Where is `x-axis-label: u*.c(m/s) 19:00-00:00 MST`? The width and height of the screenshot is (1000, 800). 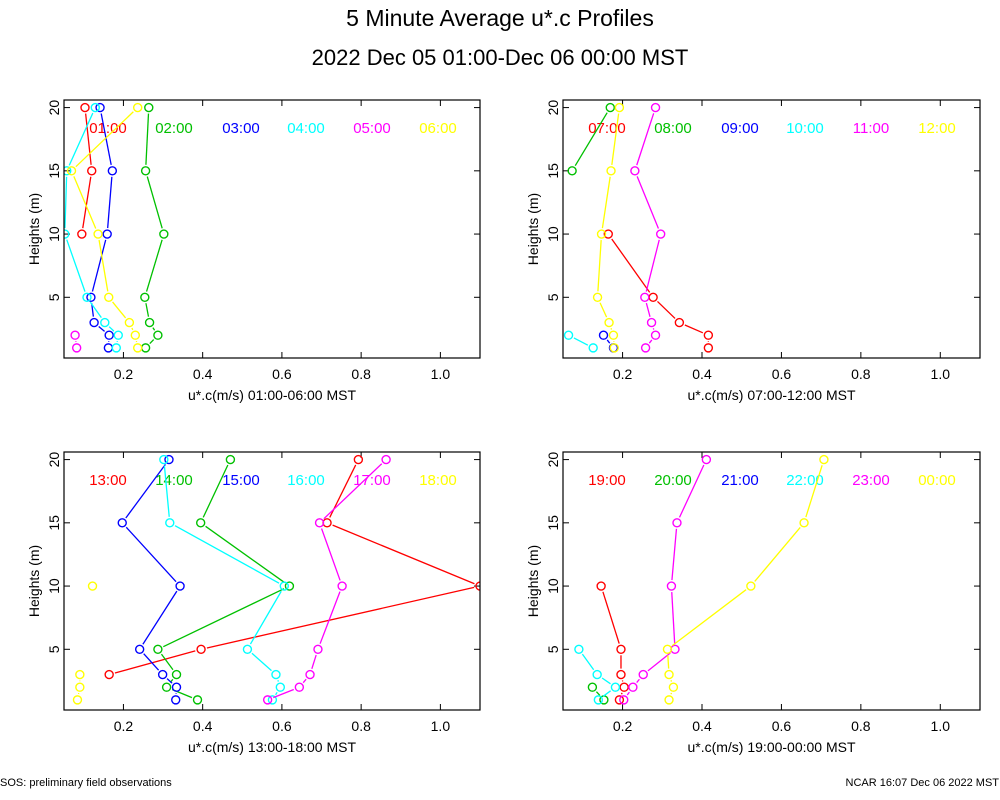
x-axis-label: u*.c(m/s) 19:00-00:00 MST is located at coordinates (771, 747).